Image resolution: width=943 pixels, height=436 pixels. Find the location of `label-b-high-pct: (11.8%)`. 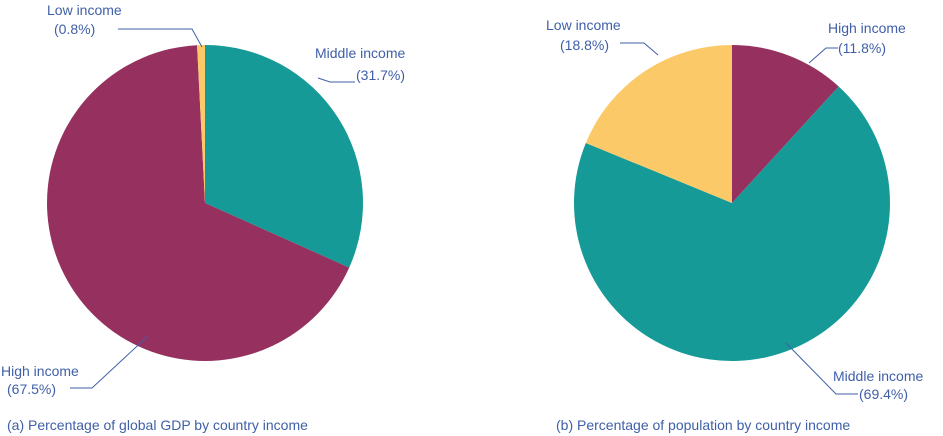

label-b-high-pct: (11.8%) is located at coordinates (862, 48).